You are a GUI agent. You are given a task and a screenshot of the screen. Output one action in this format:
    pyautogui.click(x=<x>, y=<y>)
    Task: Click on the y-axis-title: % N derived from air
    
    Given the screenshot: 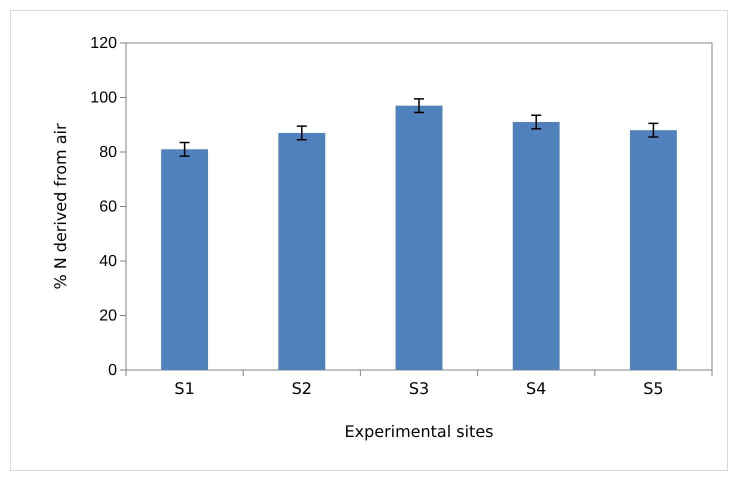 What is the action you would take?
    pyautogui.click(x=60, y=206)
    